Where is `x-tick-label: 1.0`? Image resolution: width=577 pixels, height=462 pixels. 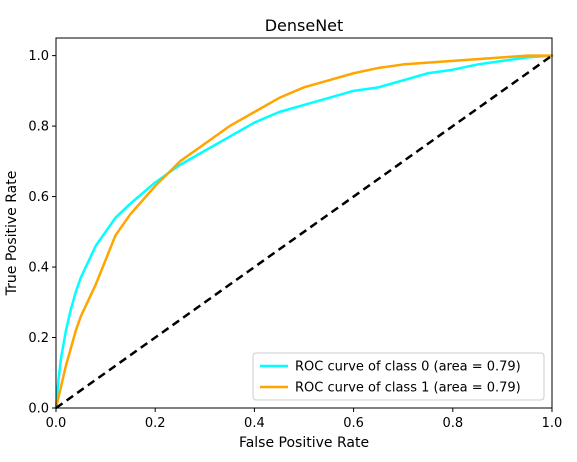 x-tick-label: 1.0 is located at coordinates (552, 423).